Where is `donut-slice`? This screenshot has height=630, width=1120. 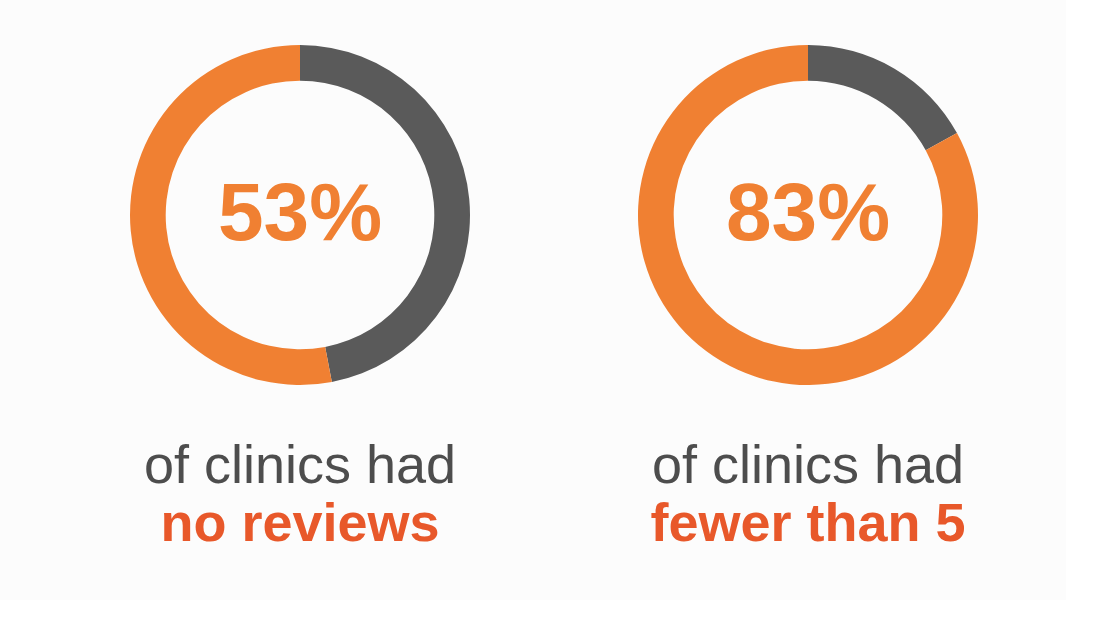 donut-slice is located at coordinates (882, 98).